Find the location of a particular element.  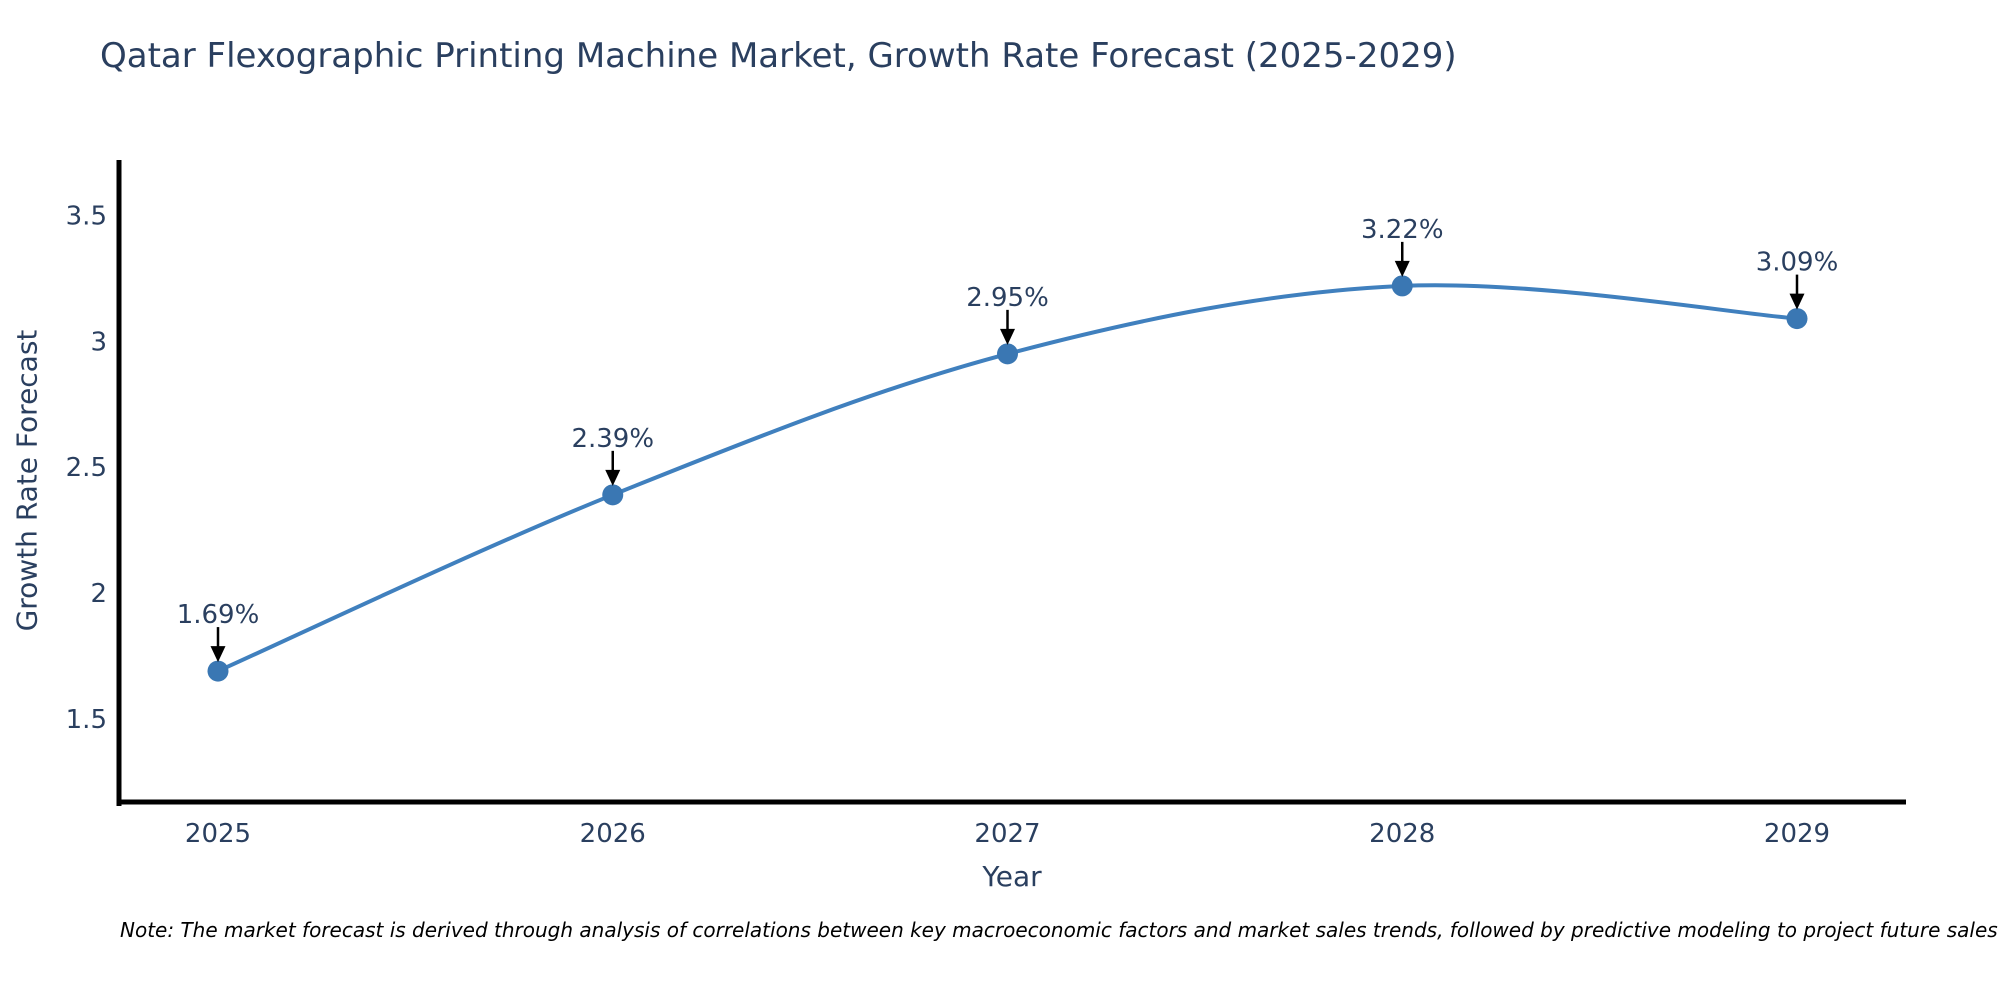

data-point-2025 is located at coordinates (218, 671).